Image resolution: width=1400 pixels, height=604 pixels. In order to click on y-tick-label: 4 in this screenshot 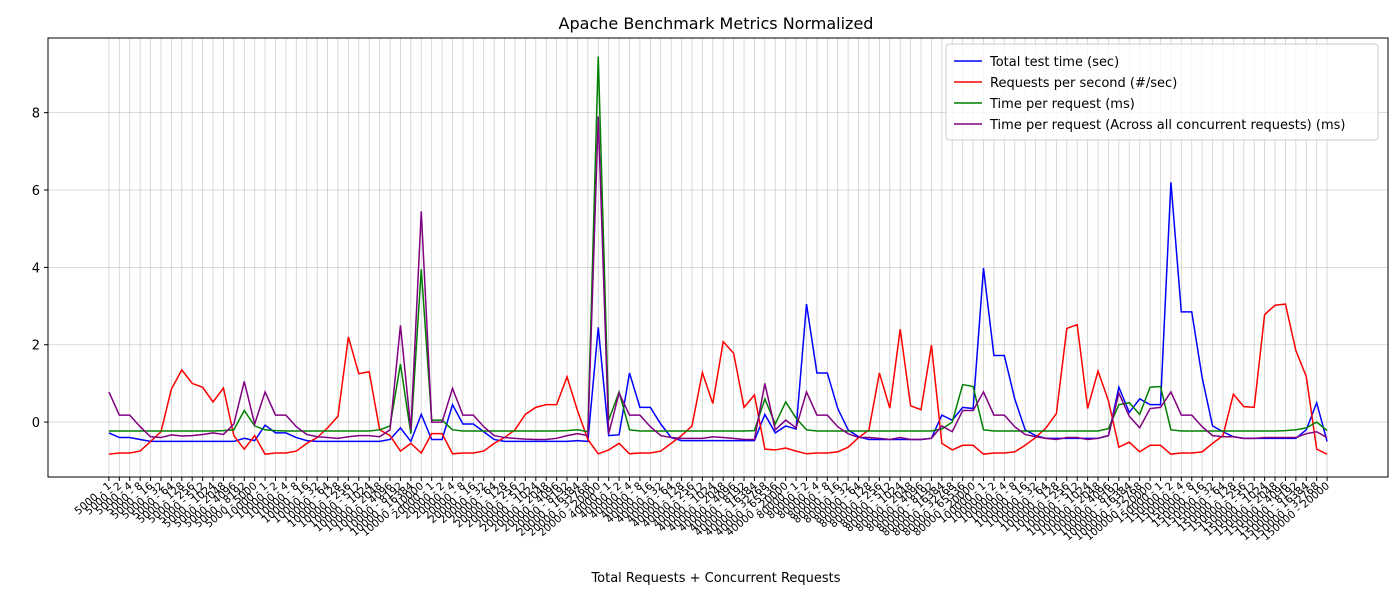, I will do `click(36, 268)`.